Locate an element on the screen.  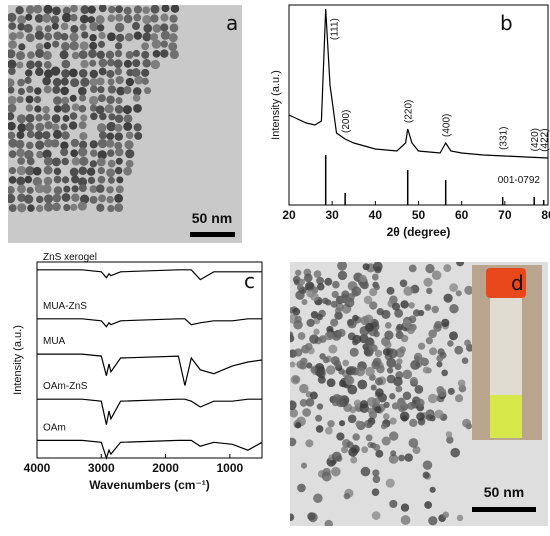
scale-bar is located at coordinates (212, 234).